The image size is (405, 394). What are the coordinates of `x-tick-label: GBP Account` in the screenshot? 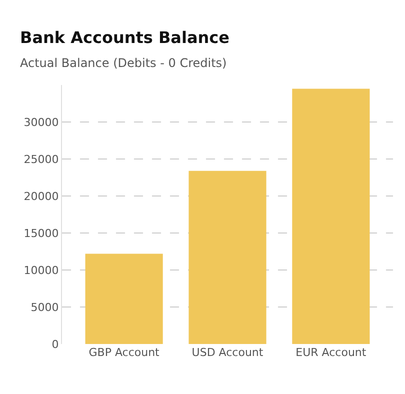 It's located at (124, 352).